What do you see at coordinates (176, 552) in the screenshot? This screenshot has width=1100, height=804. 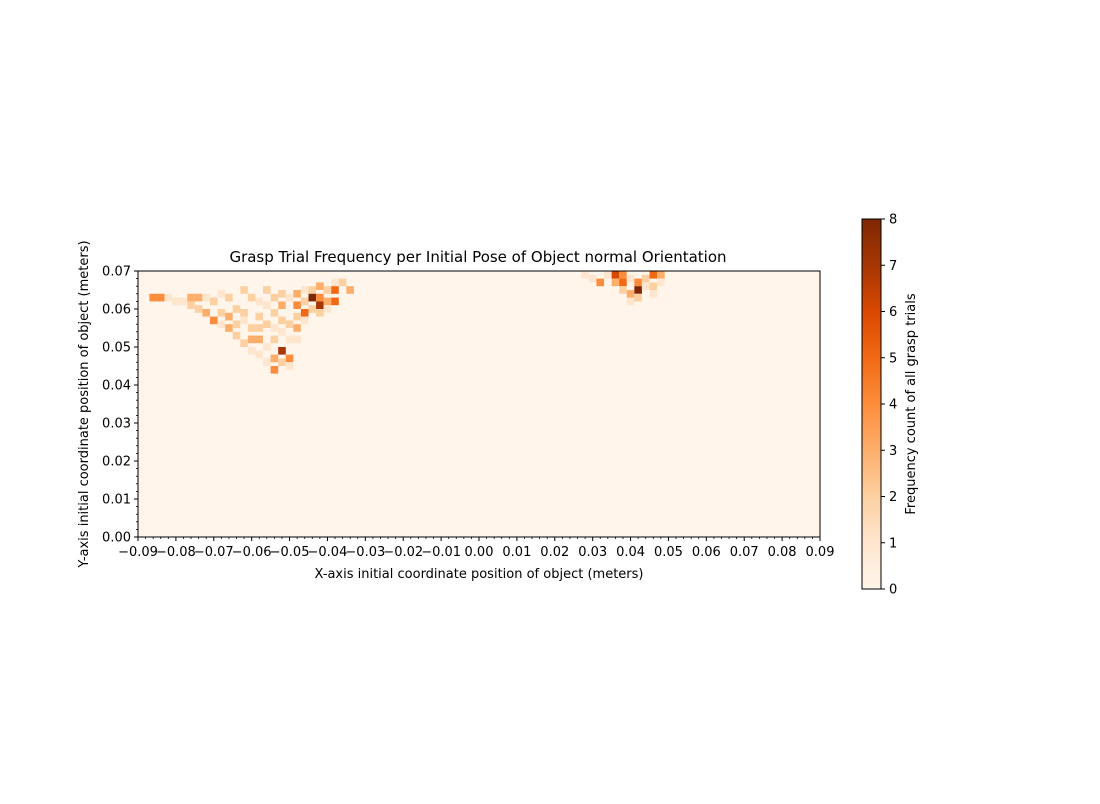 I see `x-tick-label: −0.08` at bounding box center [176, 552].